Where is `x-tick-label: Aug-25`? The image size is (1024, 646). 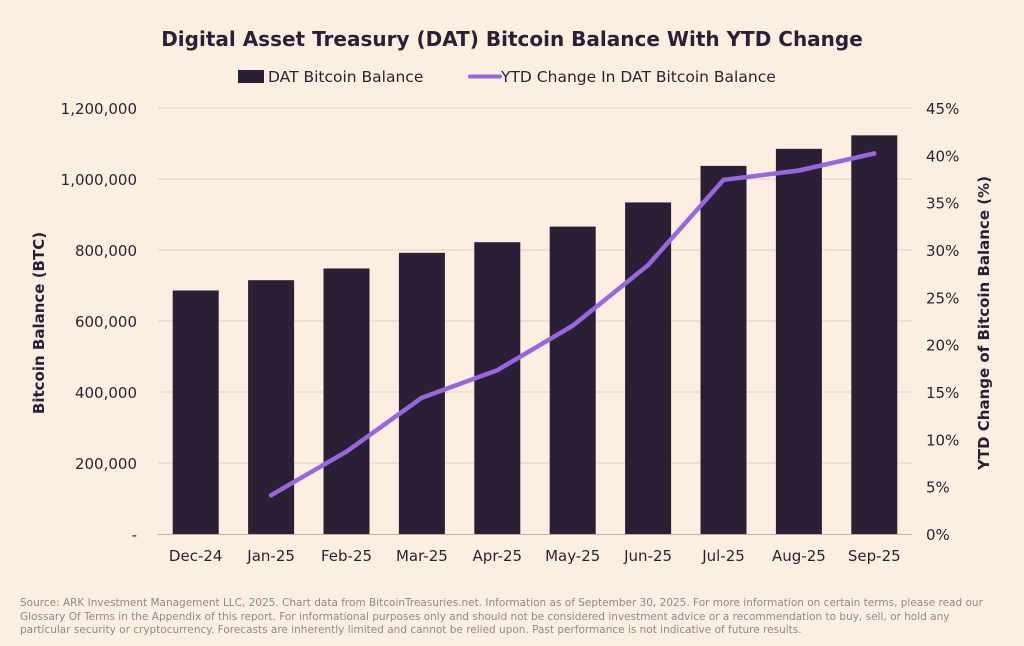 x-tick-label: Aug-25 is located at coordinates (799, 556).